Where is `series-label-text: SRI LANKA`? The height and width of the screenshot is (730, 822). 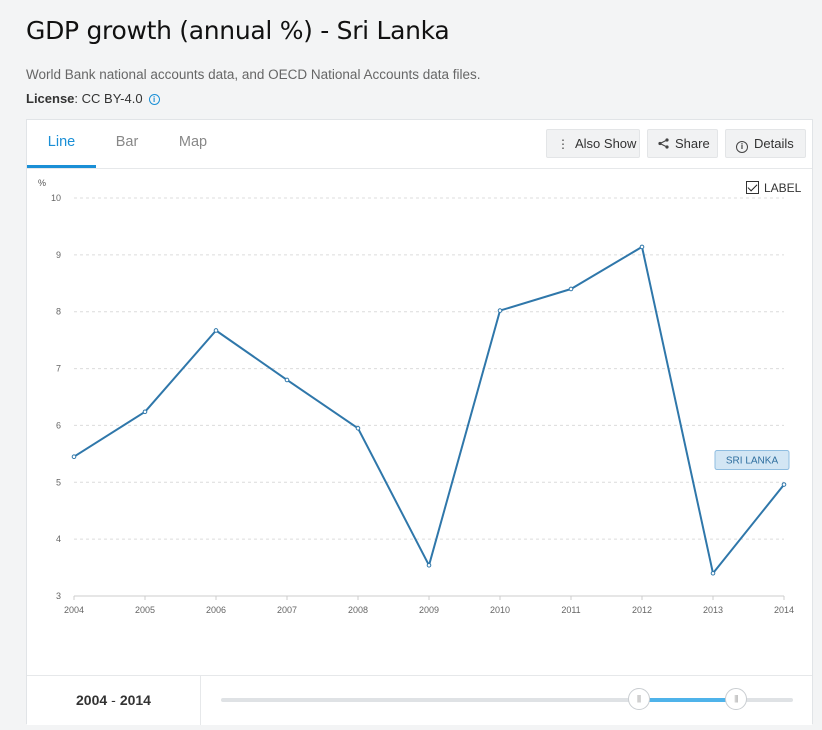 series-label-text: SRI LANKA is located at coordinates (752, 461).